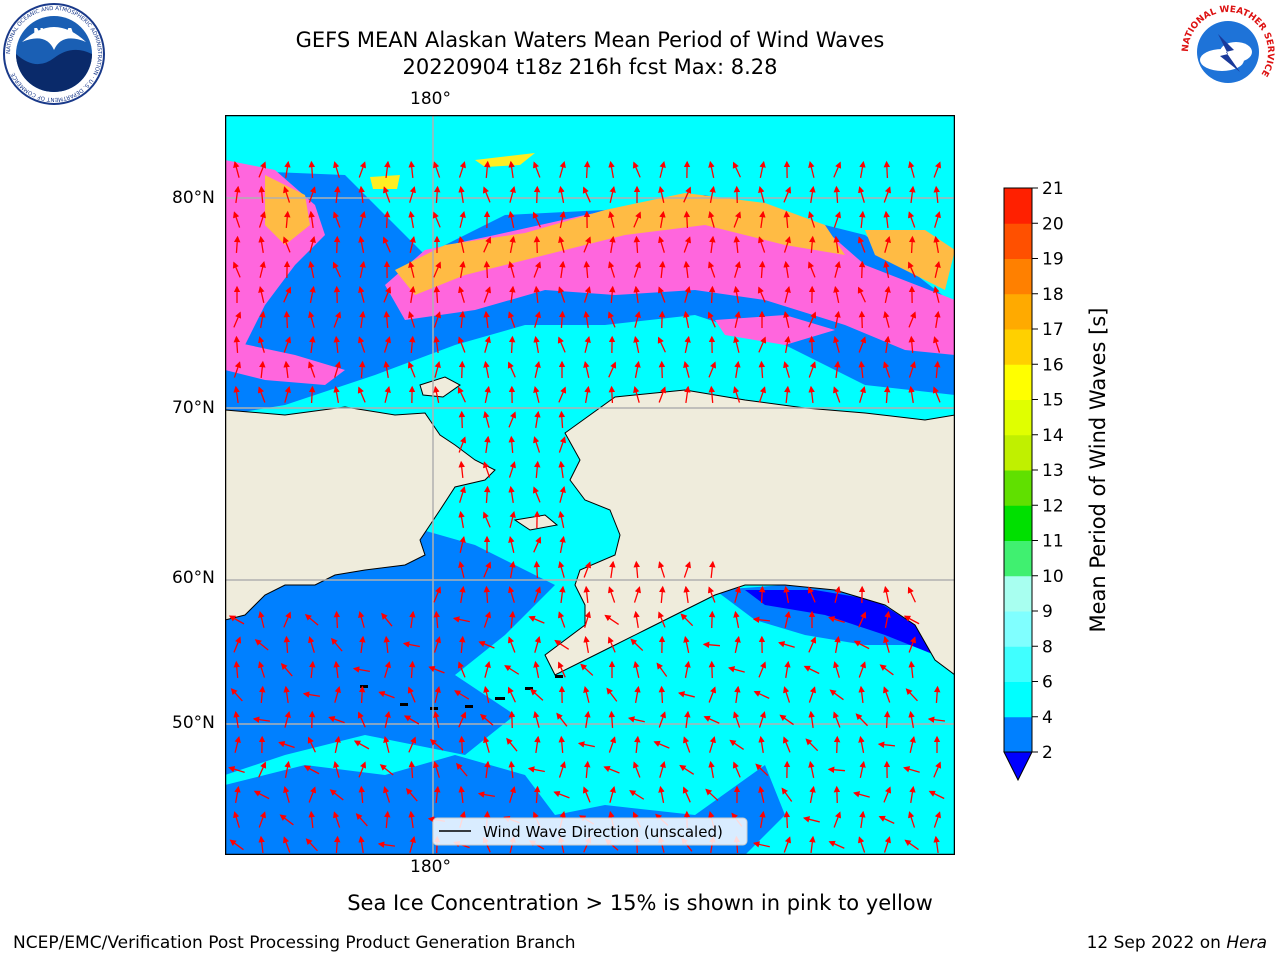 The width and height of the screenshot is (1280, 960). Describe the element at coordinates (1048, 471) in the screenshot. I see `colorbar-ticks: 2 4 6 8 9 10 11 12 13 14 15 16 17 18 19 20 21` at that location.